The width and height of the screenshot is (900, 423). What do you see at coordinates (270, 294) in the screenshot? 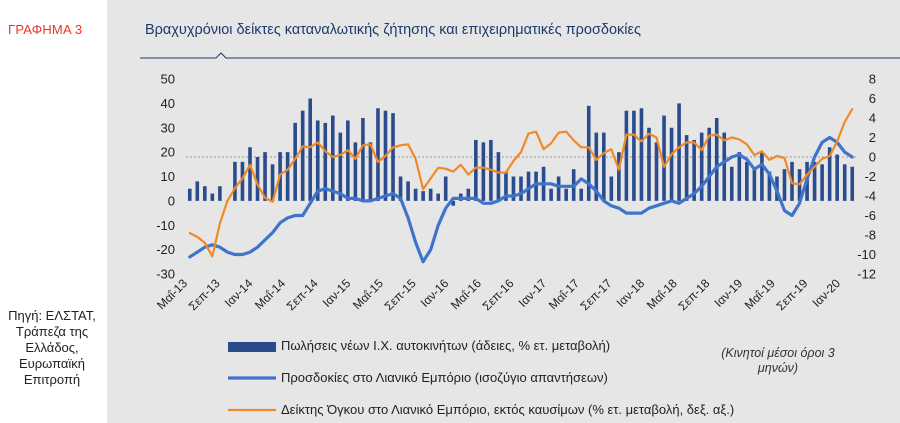
I see `x-tick-label: Μαΐ-14` at bounding box center [270, 294].